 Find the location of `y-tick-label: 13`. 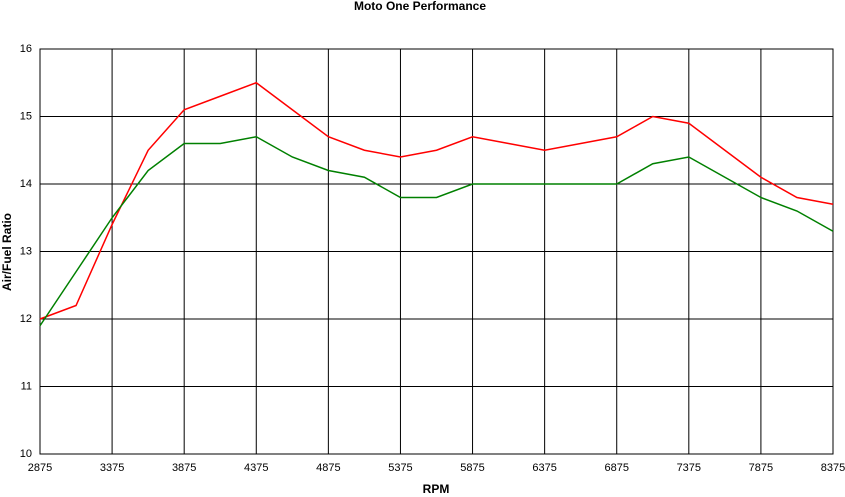

y-tick-label: 13 is located at coordinates (26, 251).